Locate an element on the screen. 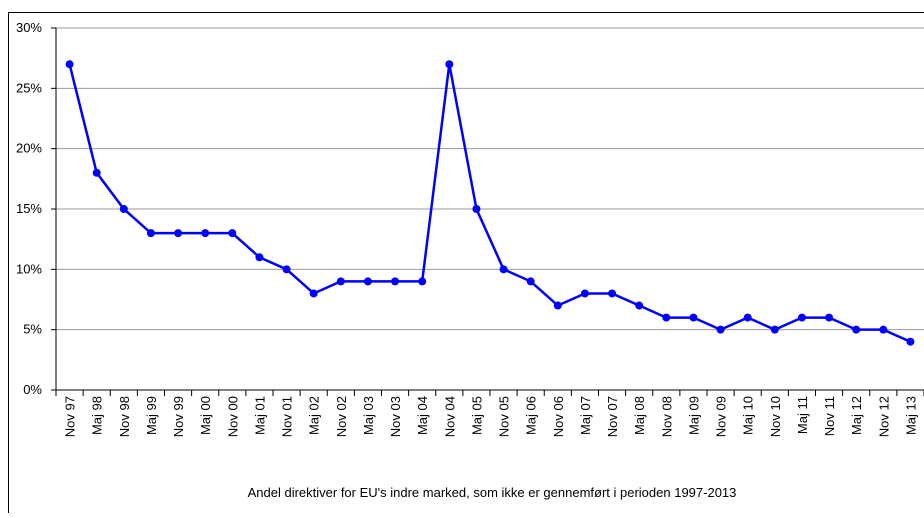 Image resolution: width=924 pixels, height=518 pixels. x-tick-label: Nov 09 is located at coordinates (721, 416).